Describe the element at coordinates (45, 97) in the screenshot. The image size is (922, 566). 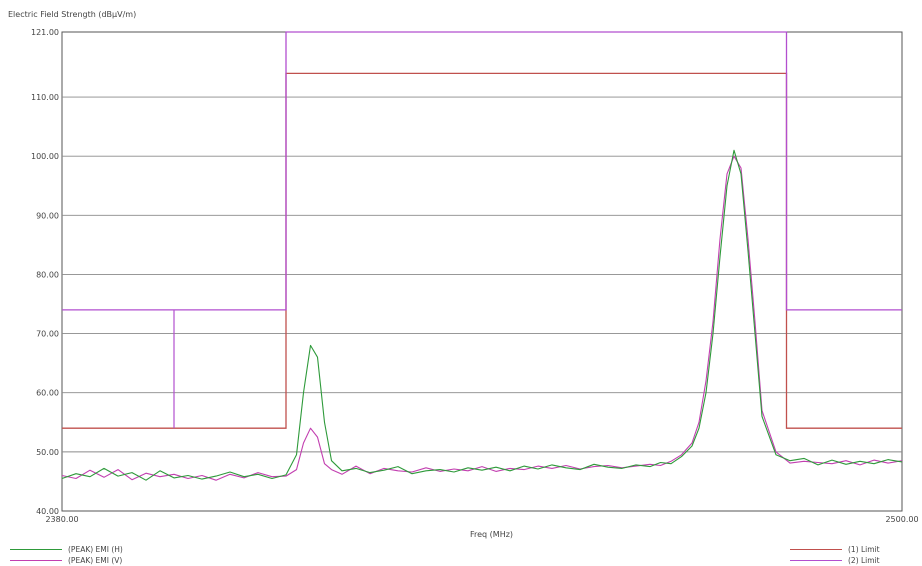
I see `y-tick-label: 110.00` at that location.